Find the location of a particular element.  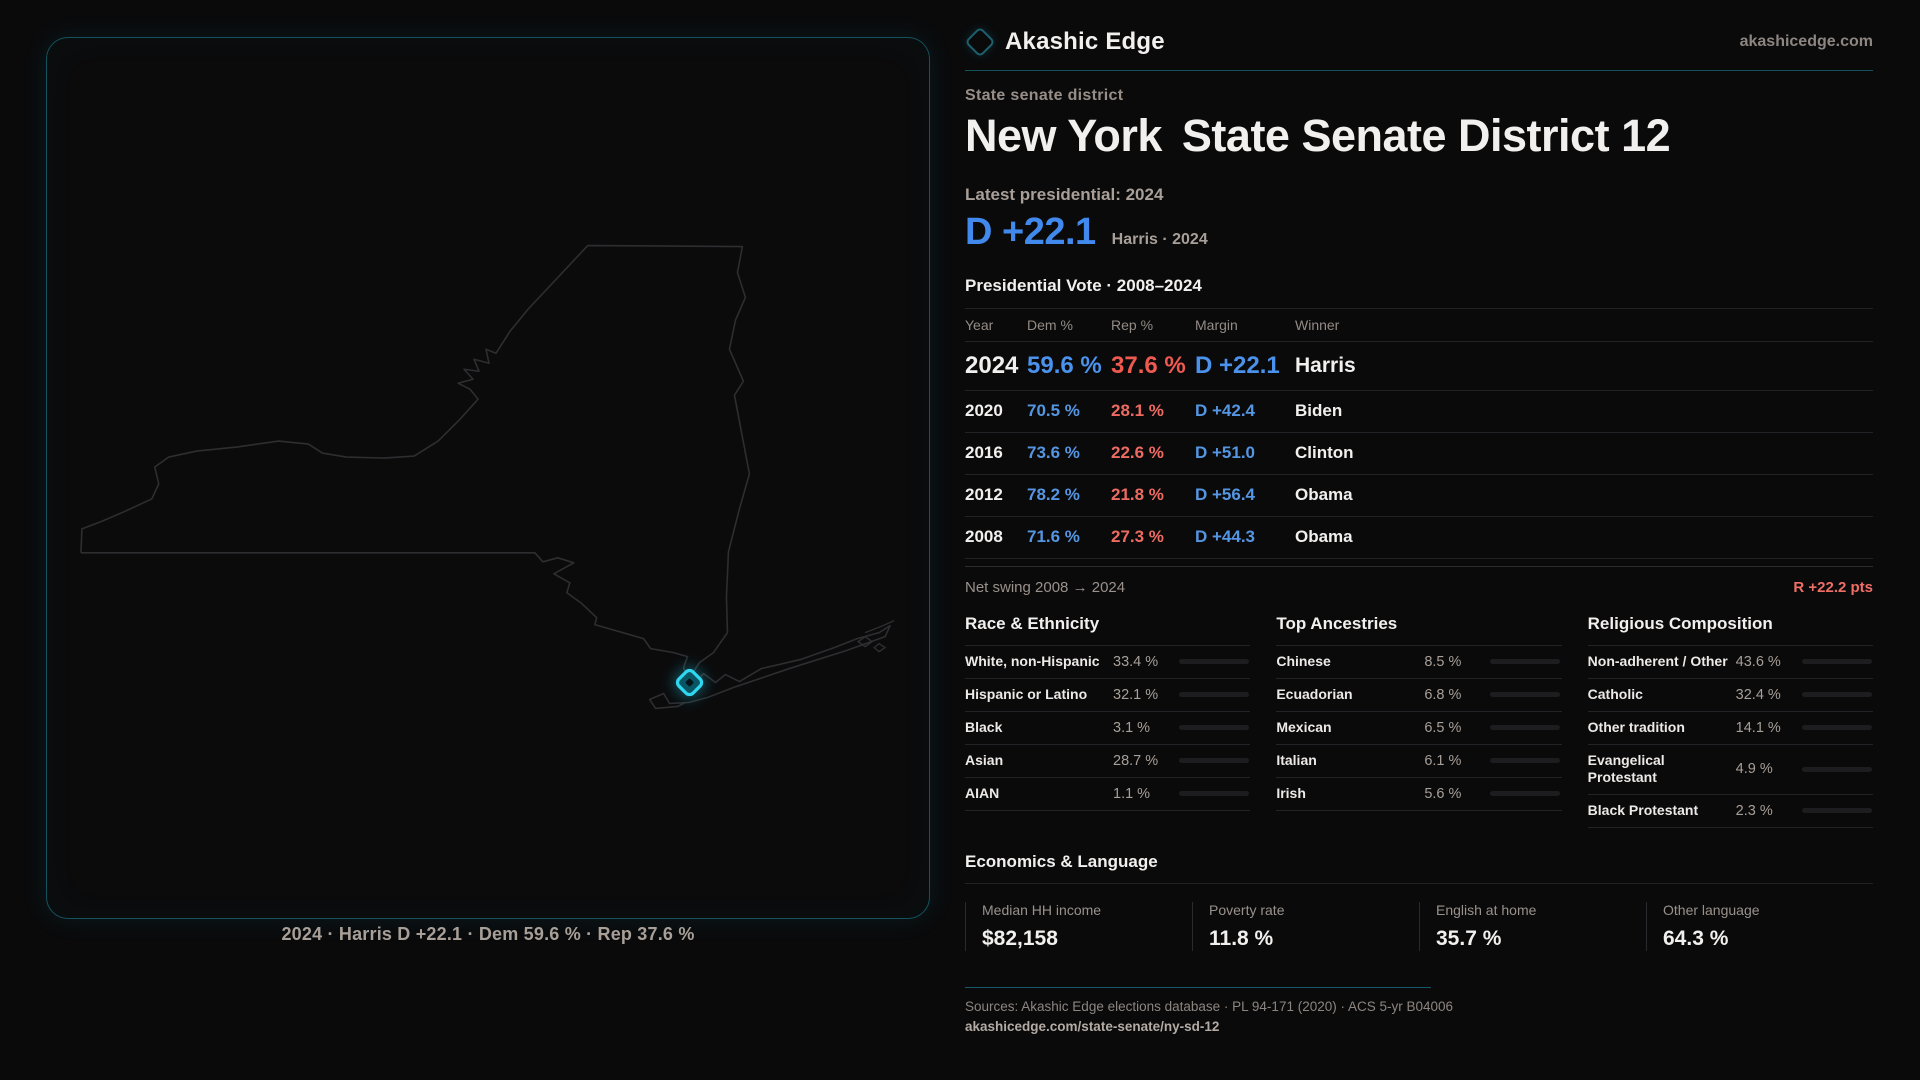

headline-margin-row: D +22.1 Harris · 2024 is located at coordinates (1419, 232).